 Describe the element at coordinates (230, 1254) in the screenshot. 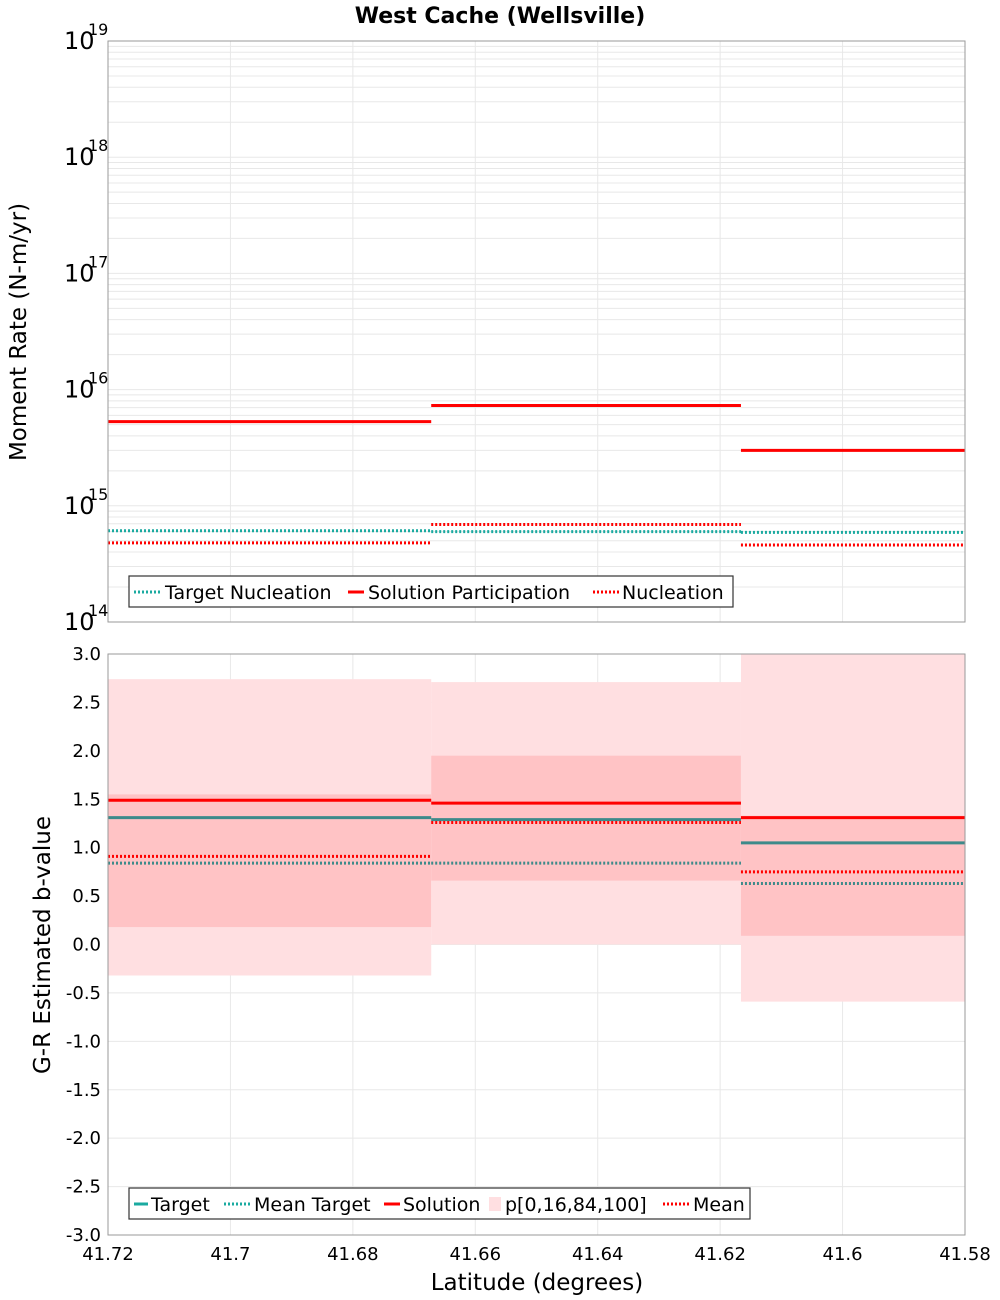

I see `x-tick-label: 41.7` at that location.